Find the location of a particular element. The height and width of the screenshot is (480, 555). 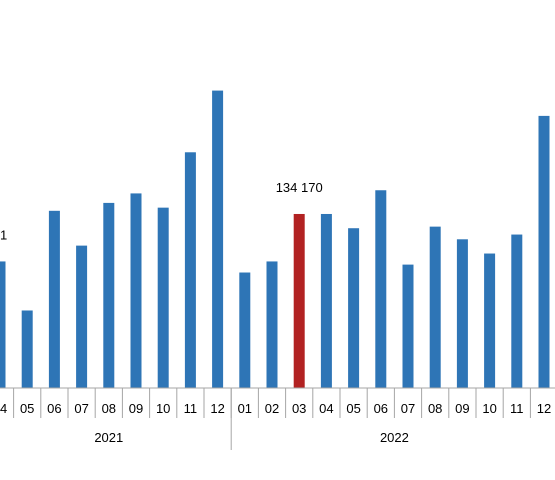

tick-label-02: 02 is located at coordinates (272, 408).